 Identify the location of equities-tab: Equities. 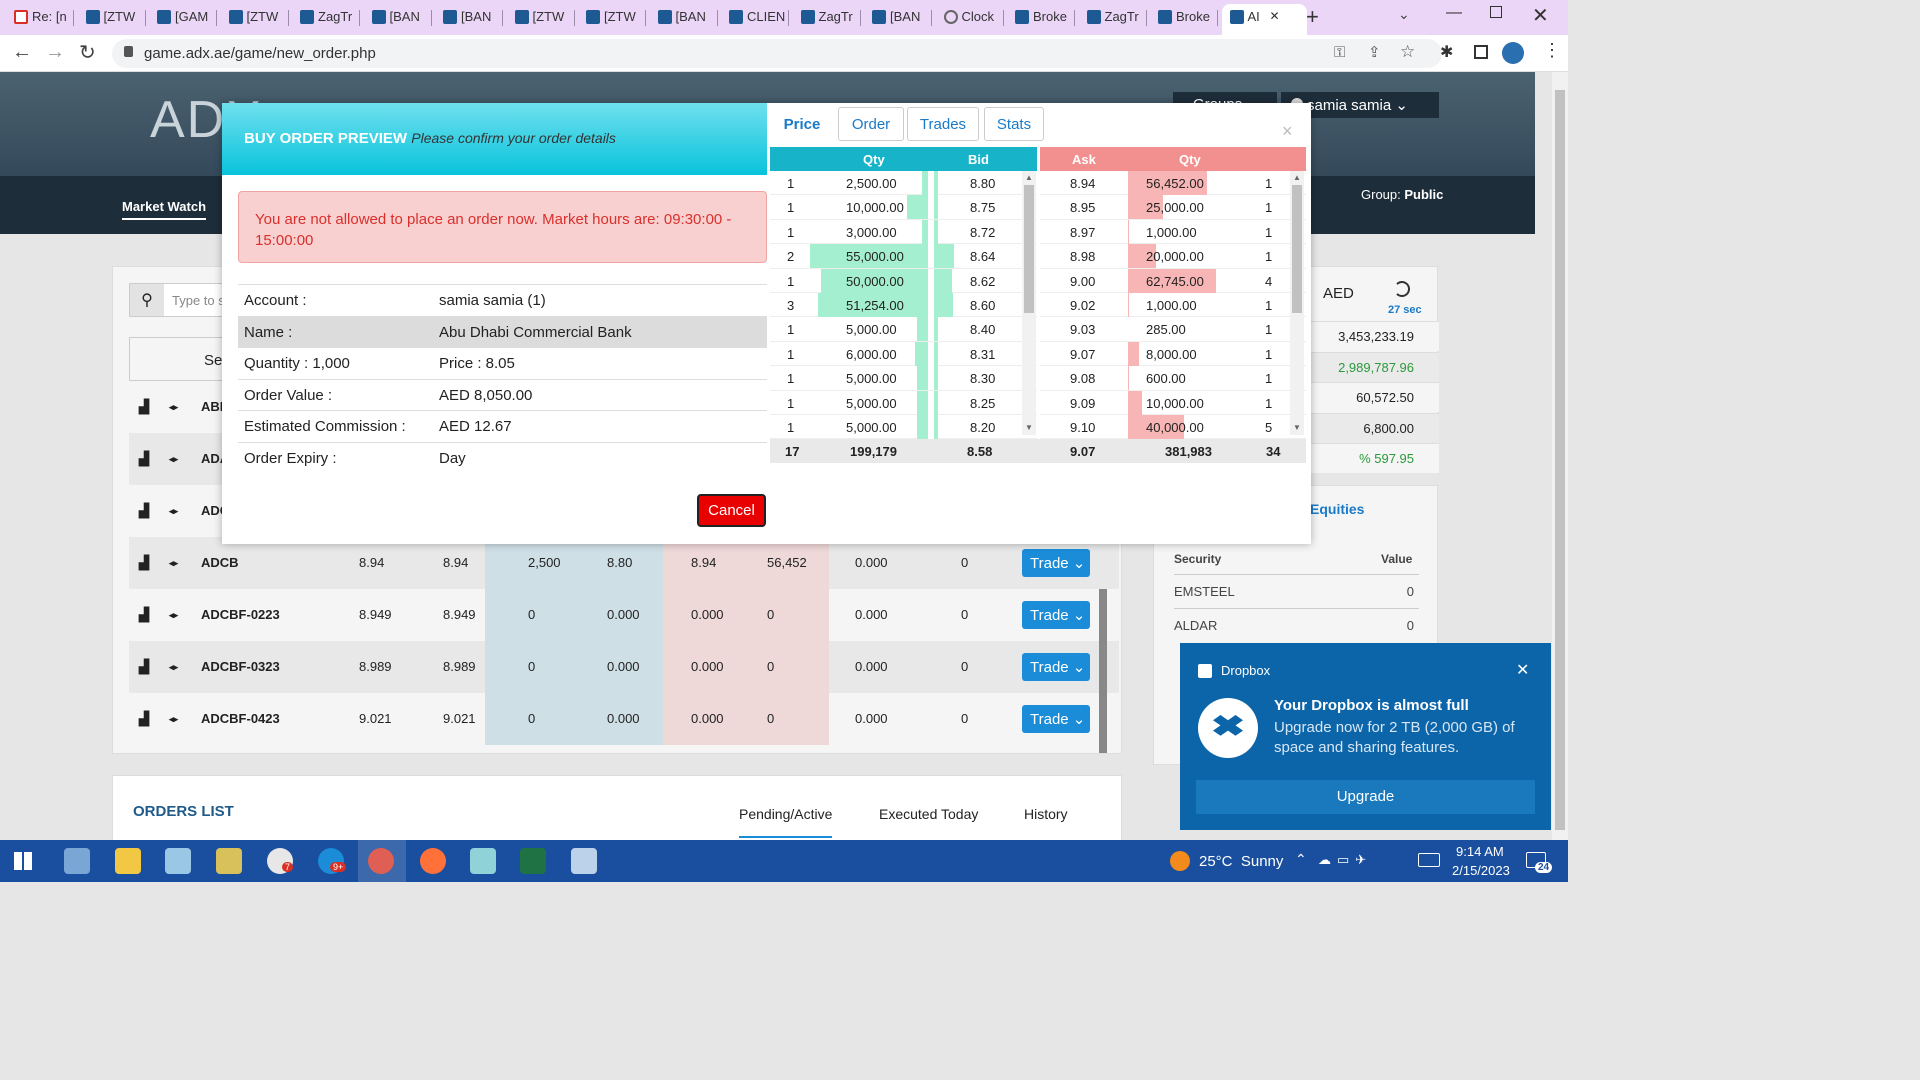
(1337, 509).